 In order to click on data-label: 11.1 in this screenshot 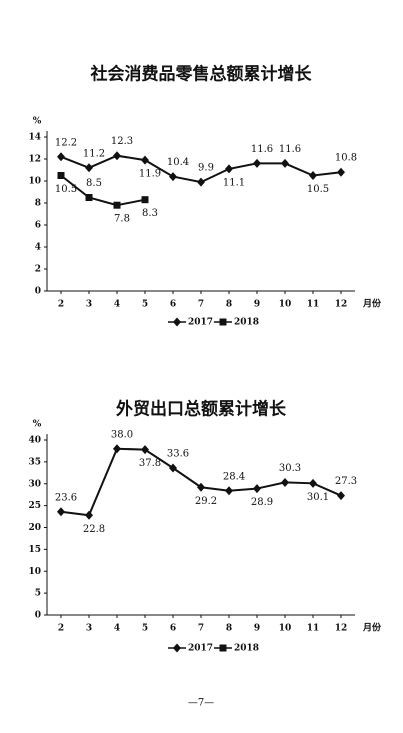, I will do `click(234, 182)`.